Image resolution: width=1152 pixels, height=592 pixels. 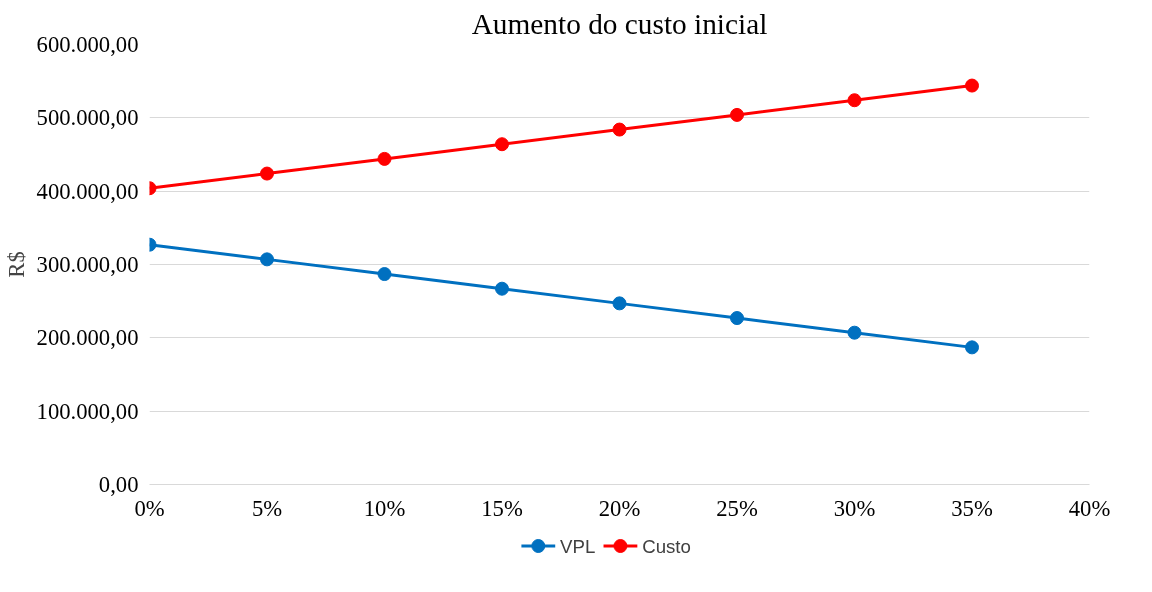 I want to click on y-tick-label: 500.000,00, so click(x=87, y=118).